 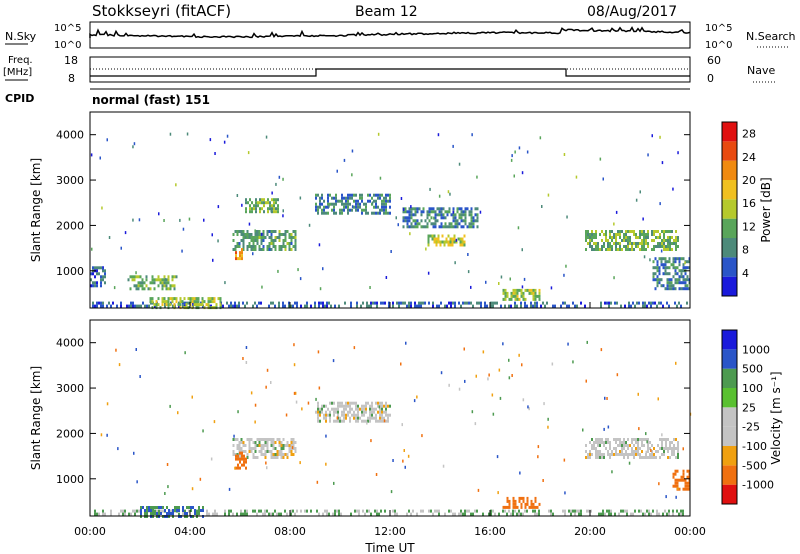 I want to click on y-tick-label: 3000, so click(x=70, y=388).